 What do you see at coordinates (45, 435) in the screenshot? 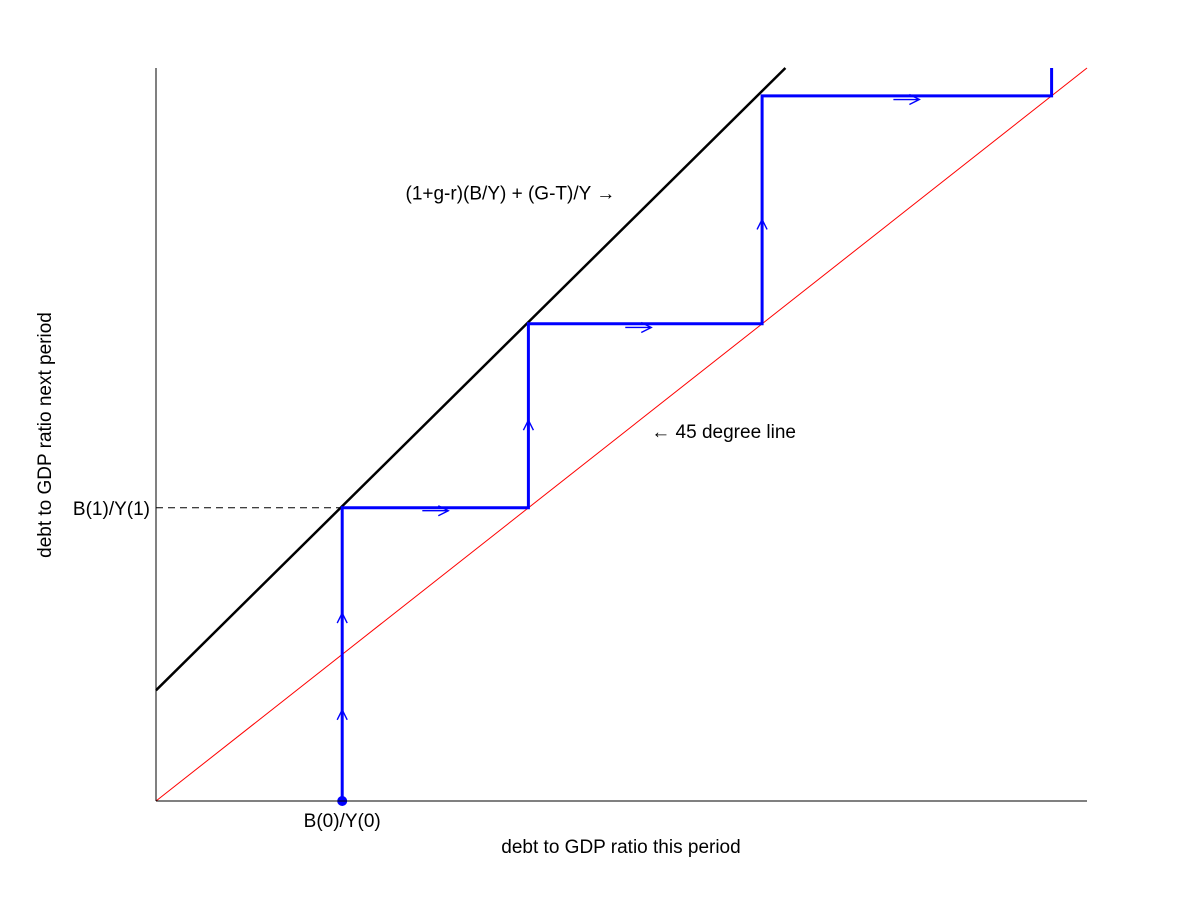
I see `y-axis-label: debt to GDP ratio next period` at bounding box center [45, 435].